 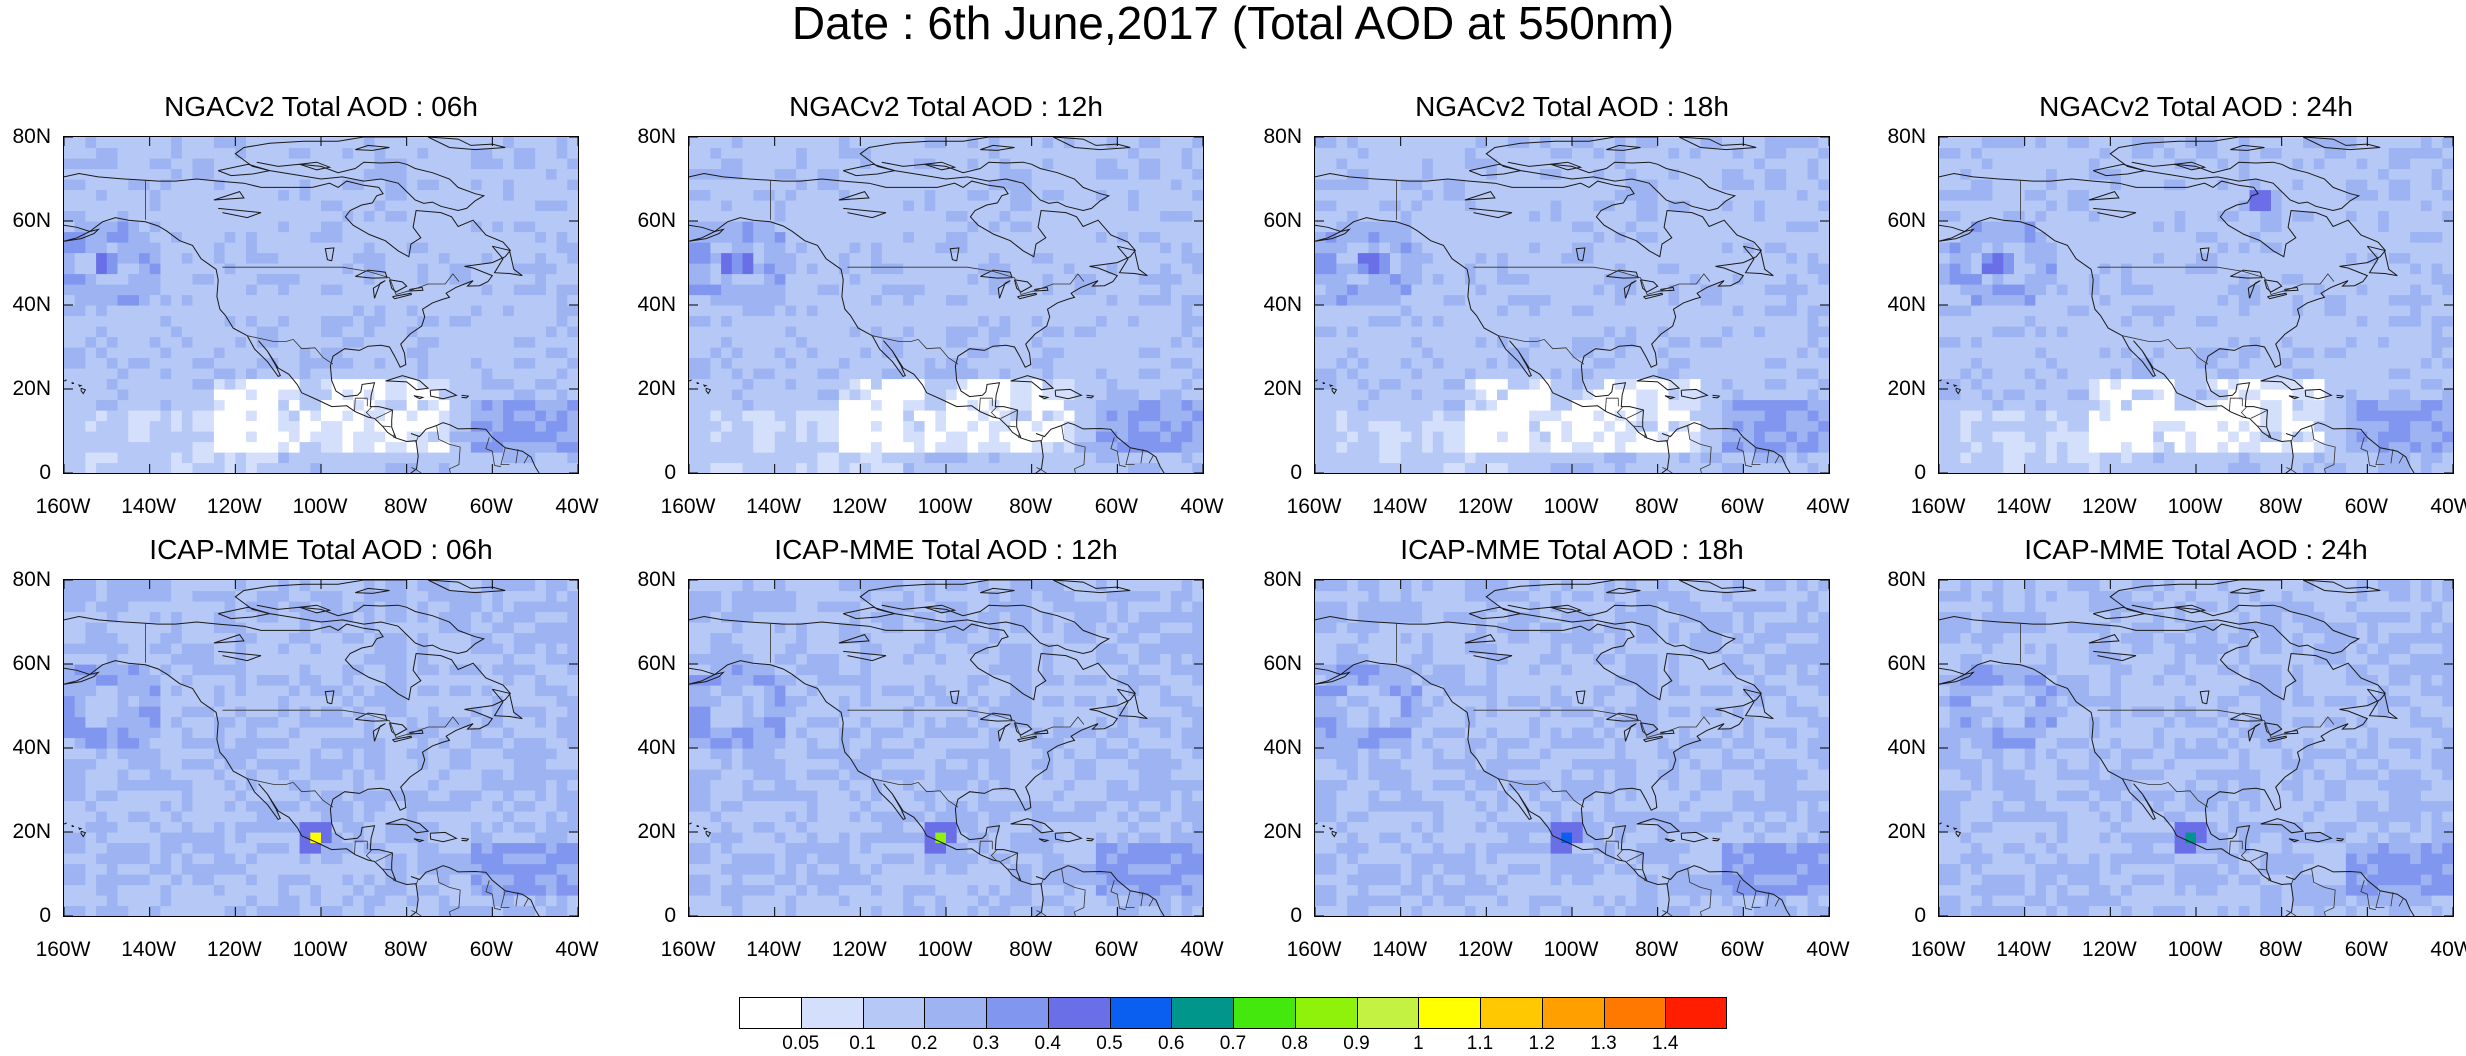 What do you see at coordinates (1233, 1043) in the screenshot?
I see `colorbar-label: 0.7` at bounding box center [1233, 1043].